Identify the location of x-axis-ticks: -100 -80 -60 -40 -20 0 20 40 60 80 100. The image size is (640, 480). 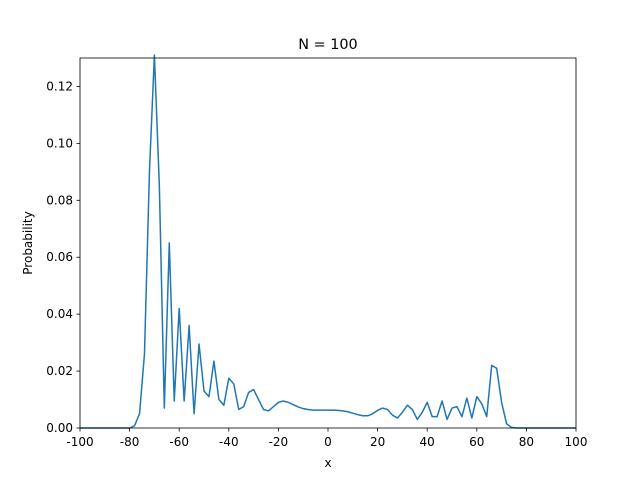
(326, 438).